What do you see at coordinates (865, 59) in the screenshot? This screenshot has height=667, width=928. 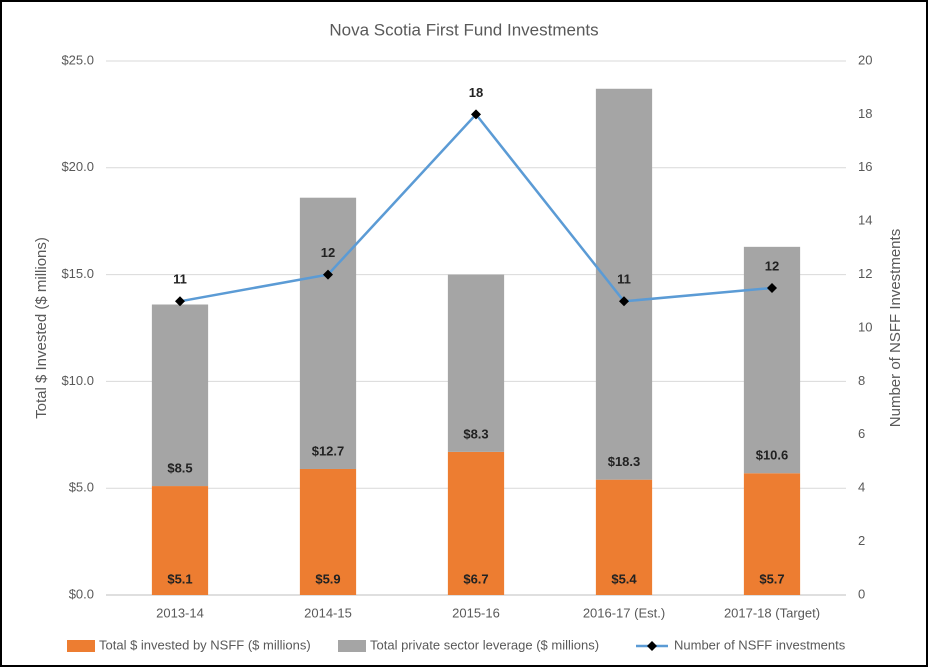 I see `y2-tick-label: 20` at bounding box center [865, 59].